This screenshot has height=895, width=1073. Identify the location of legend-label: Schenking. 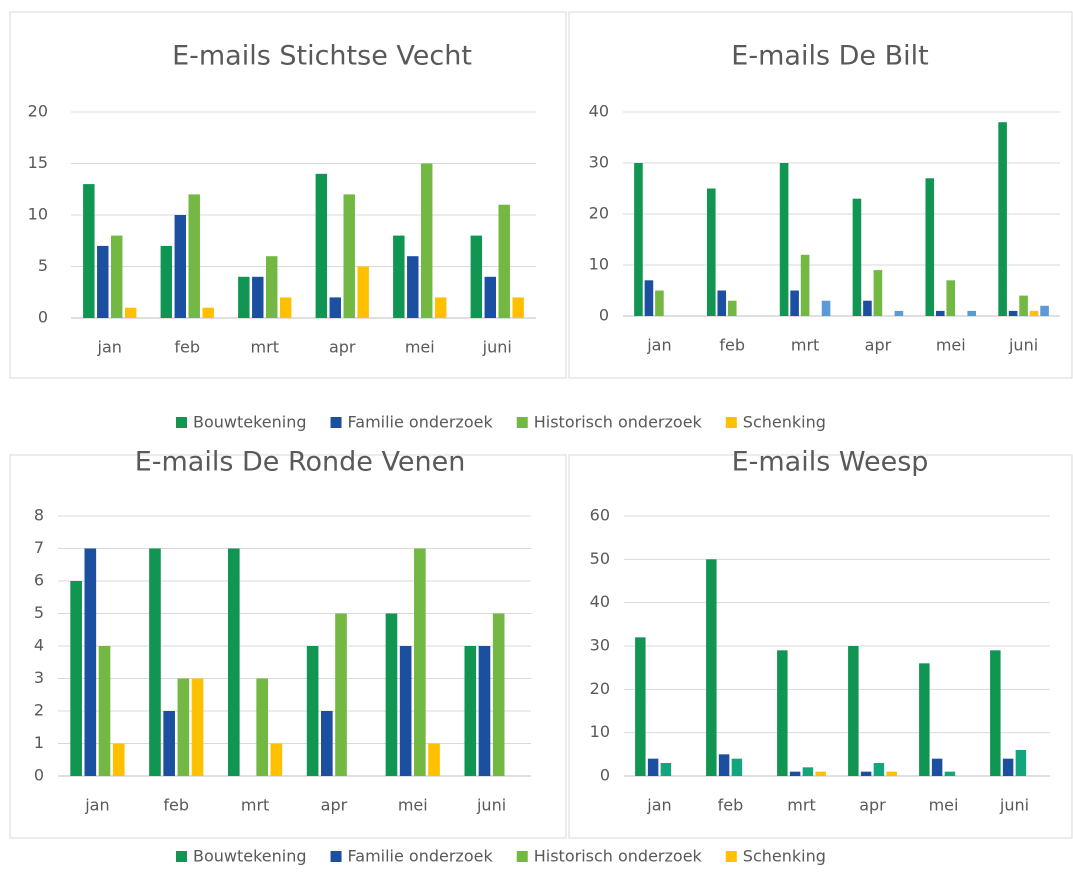
(784, 856).